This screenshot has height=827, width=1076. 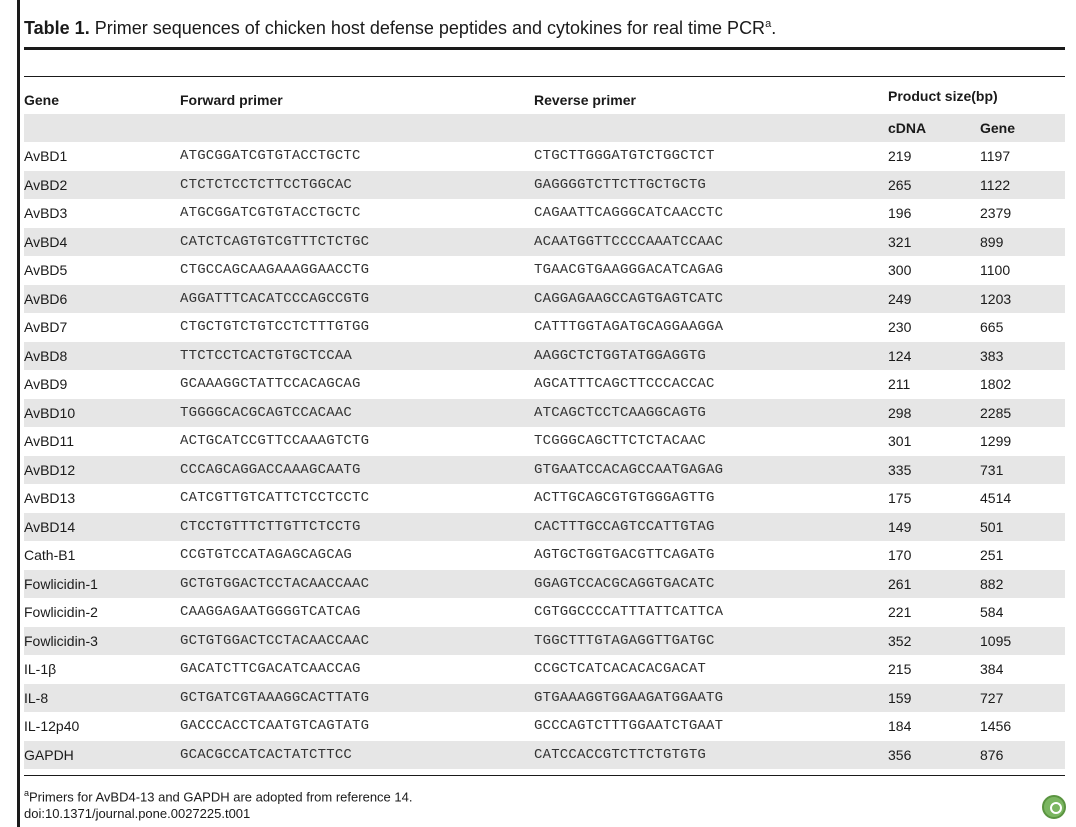 What do you see at coordinates (266, 184) in the screenshot?
I see `cell-forward-primer: CTCTCTCCTCTTCCTGGCAC` at bounding box center [266, 184].